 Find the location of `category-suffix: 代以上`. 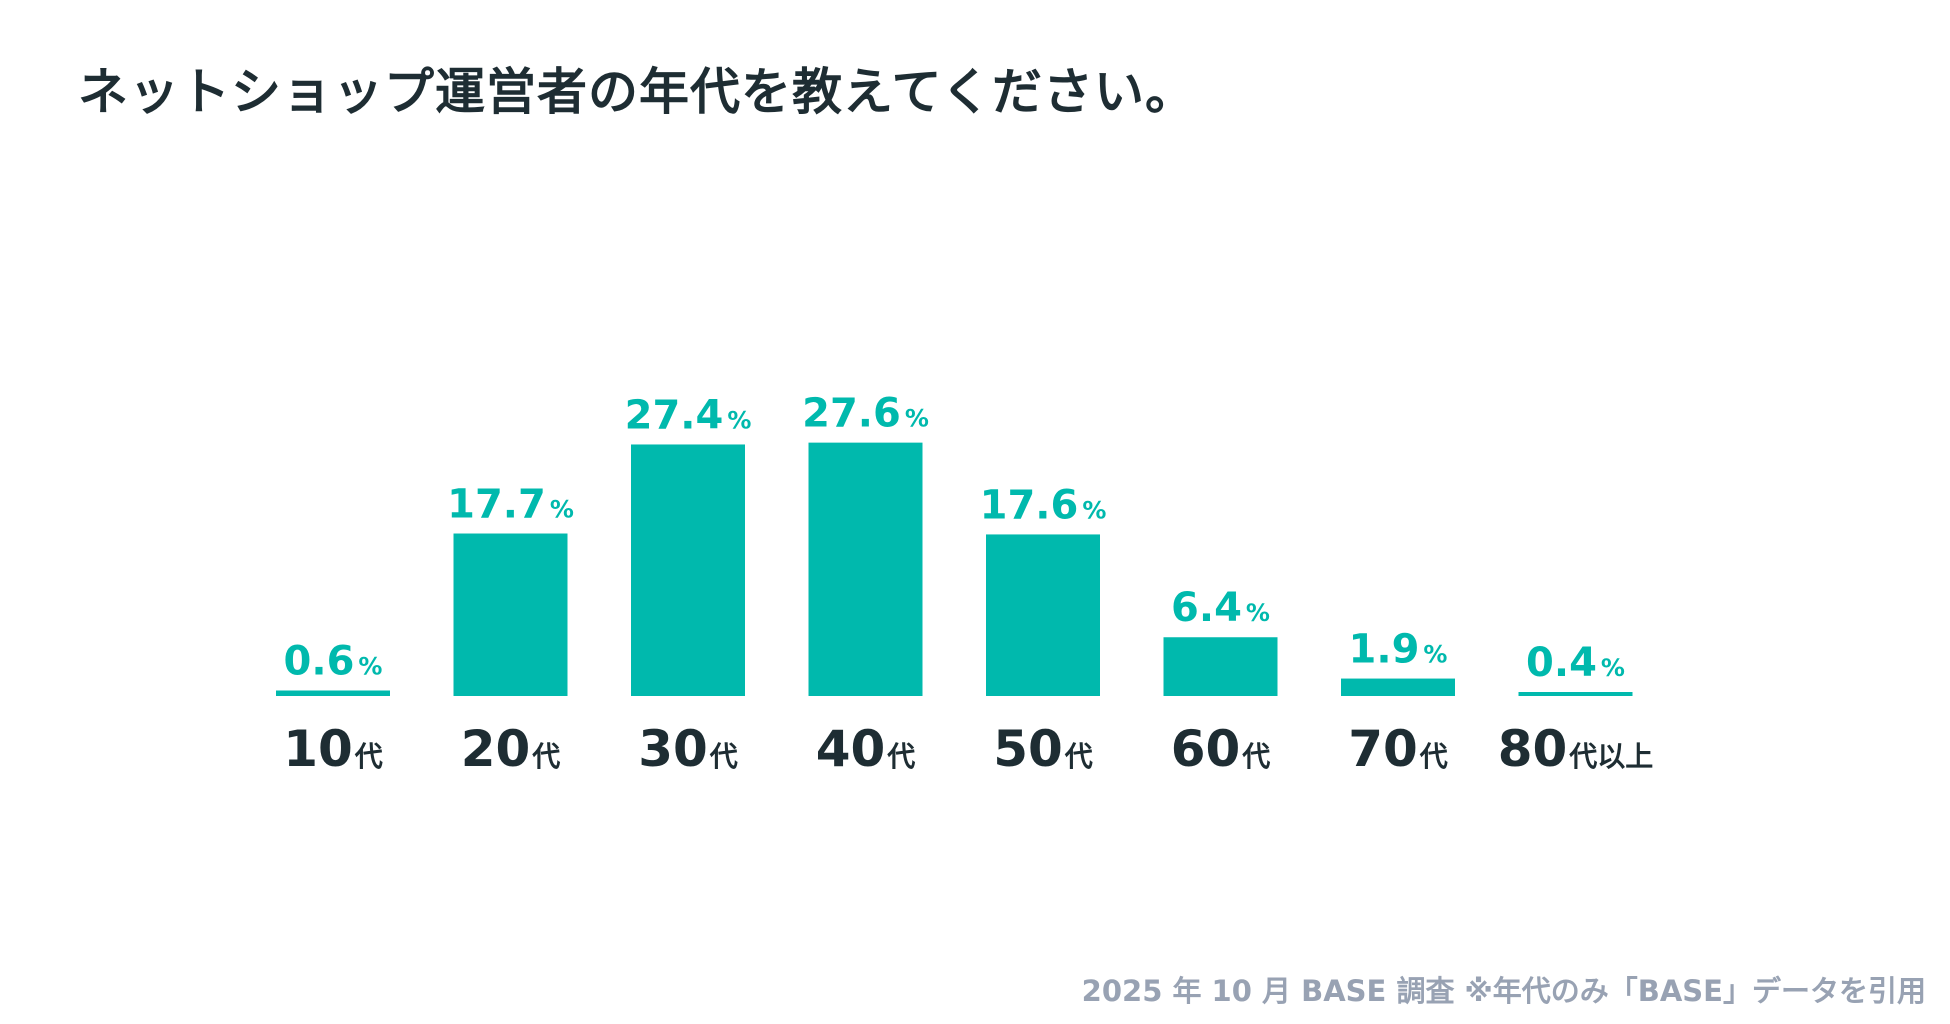

category-suffix: 代以上 is located at coordinates (1610, 756).